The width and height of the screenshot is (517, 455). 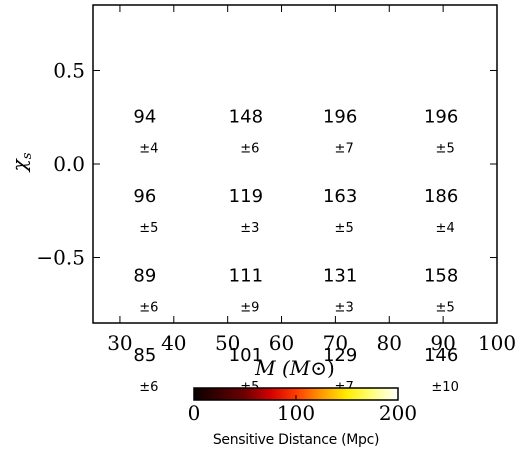 What do you see at coordinates (246, 355) in the screenshot?
I see `cell-value: 101` at bounding box center [246, 355].